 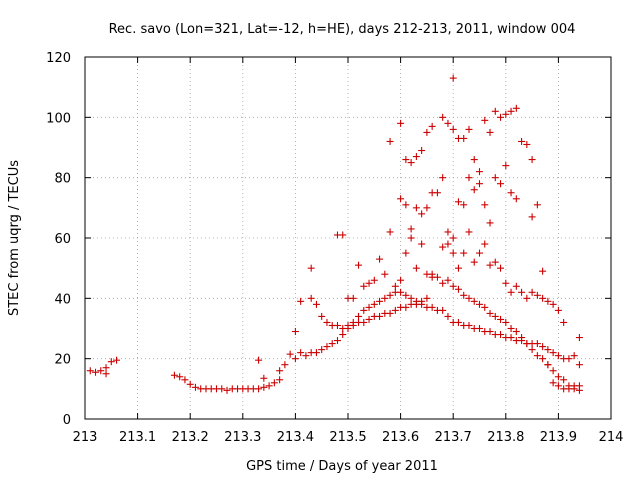 I want to click on x-tick-label: 213.9, so click(x=558, y=437).